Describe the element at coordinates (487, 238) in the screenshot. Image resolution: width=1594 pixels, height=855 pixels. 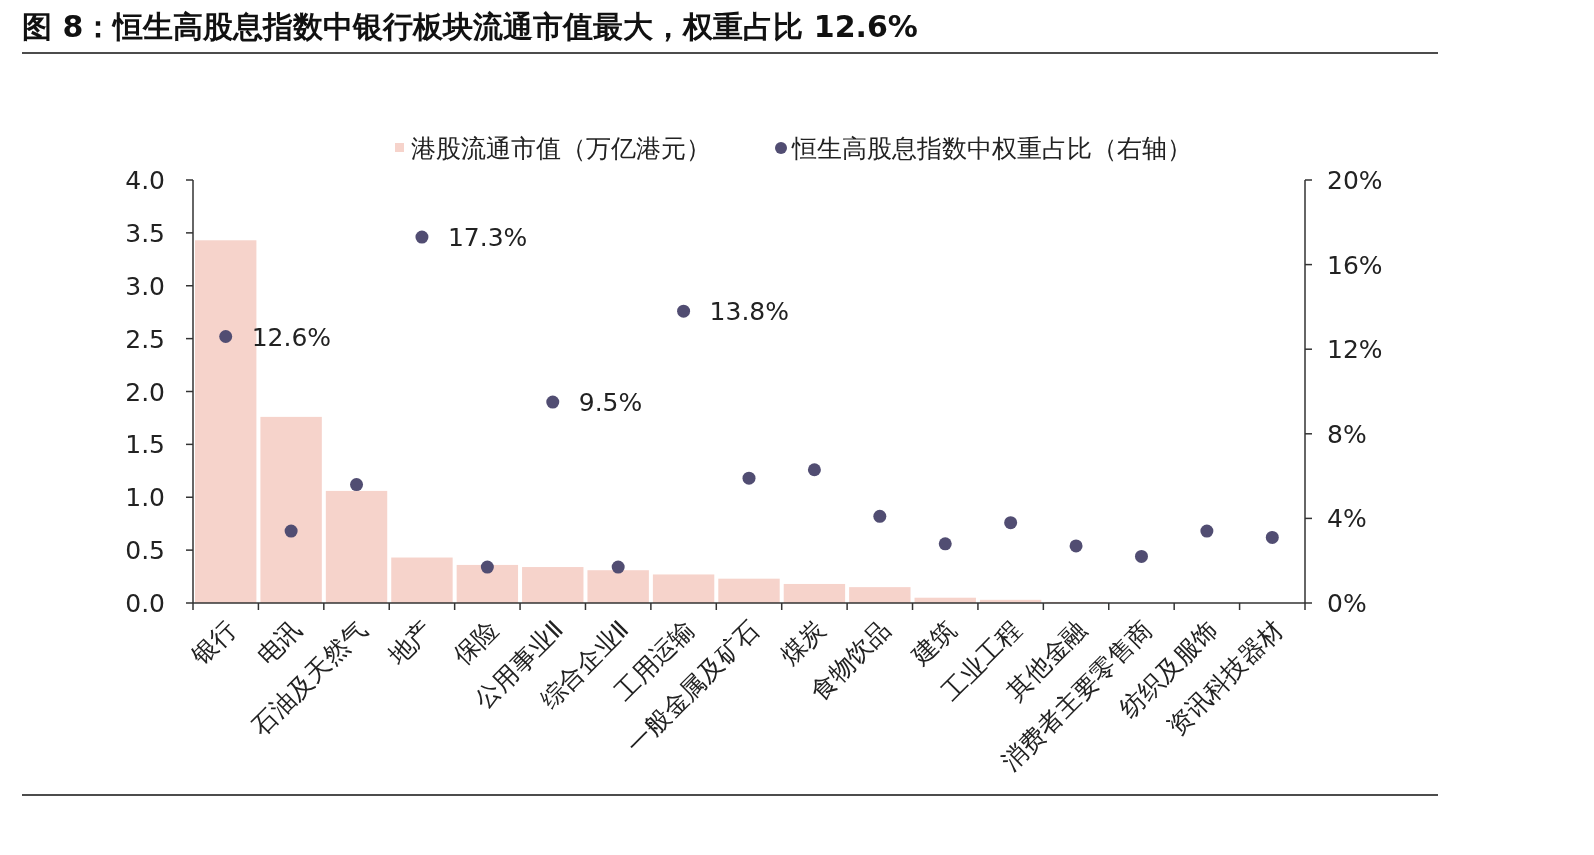
I see `data-label: 17.3%` at that location.